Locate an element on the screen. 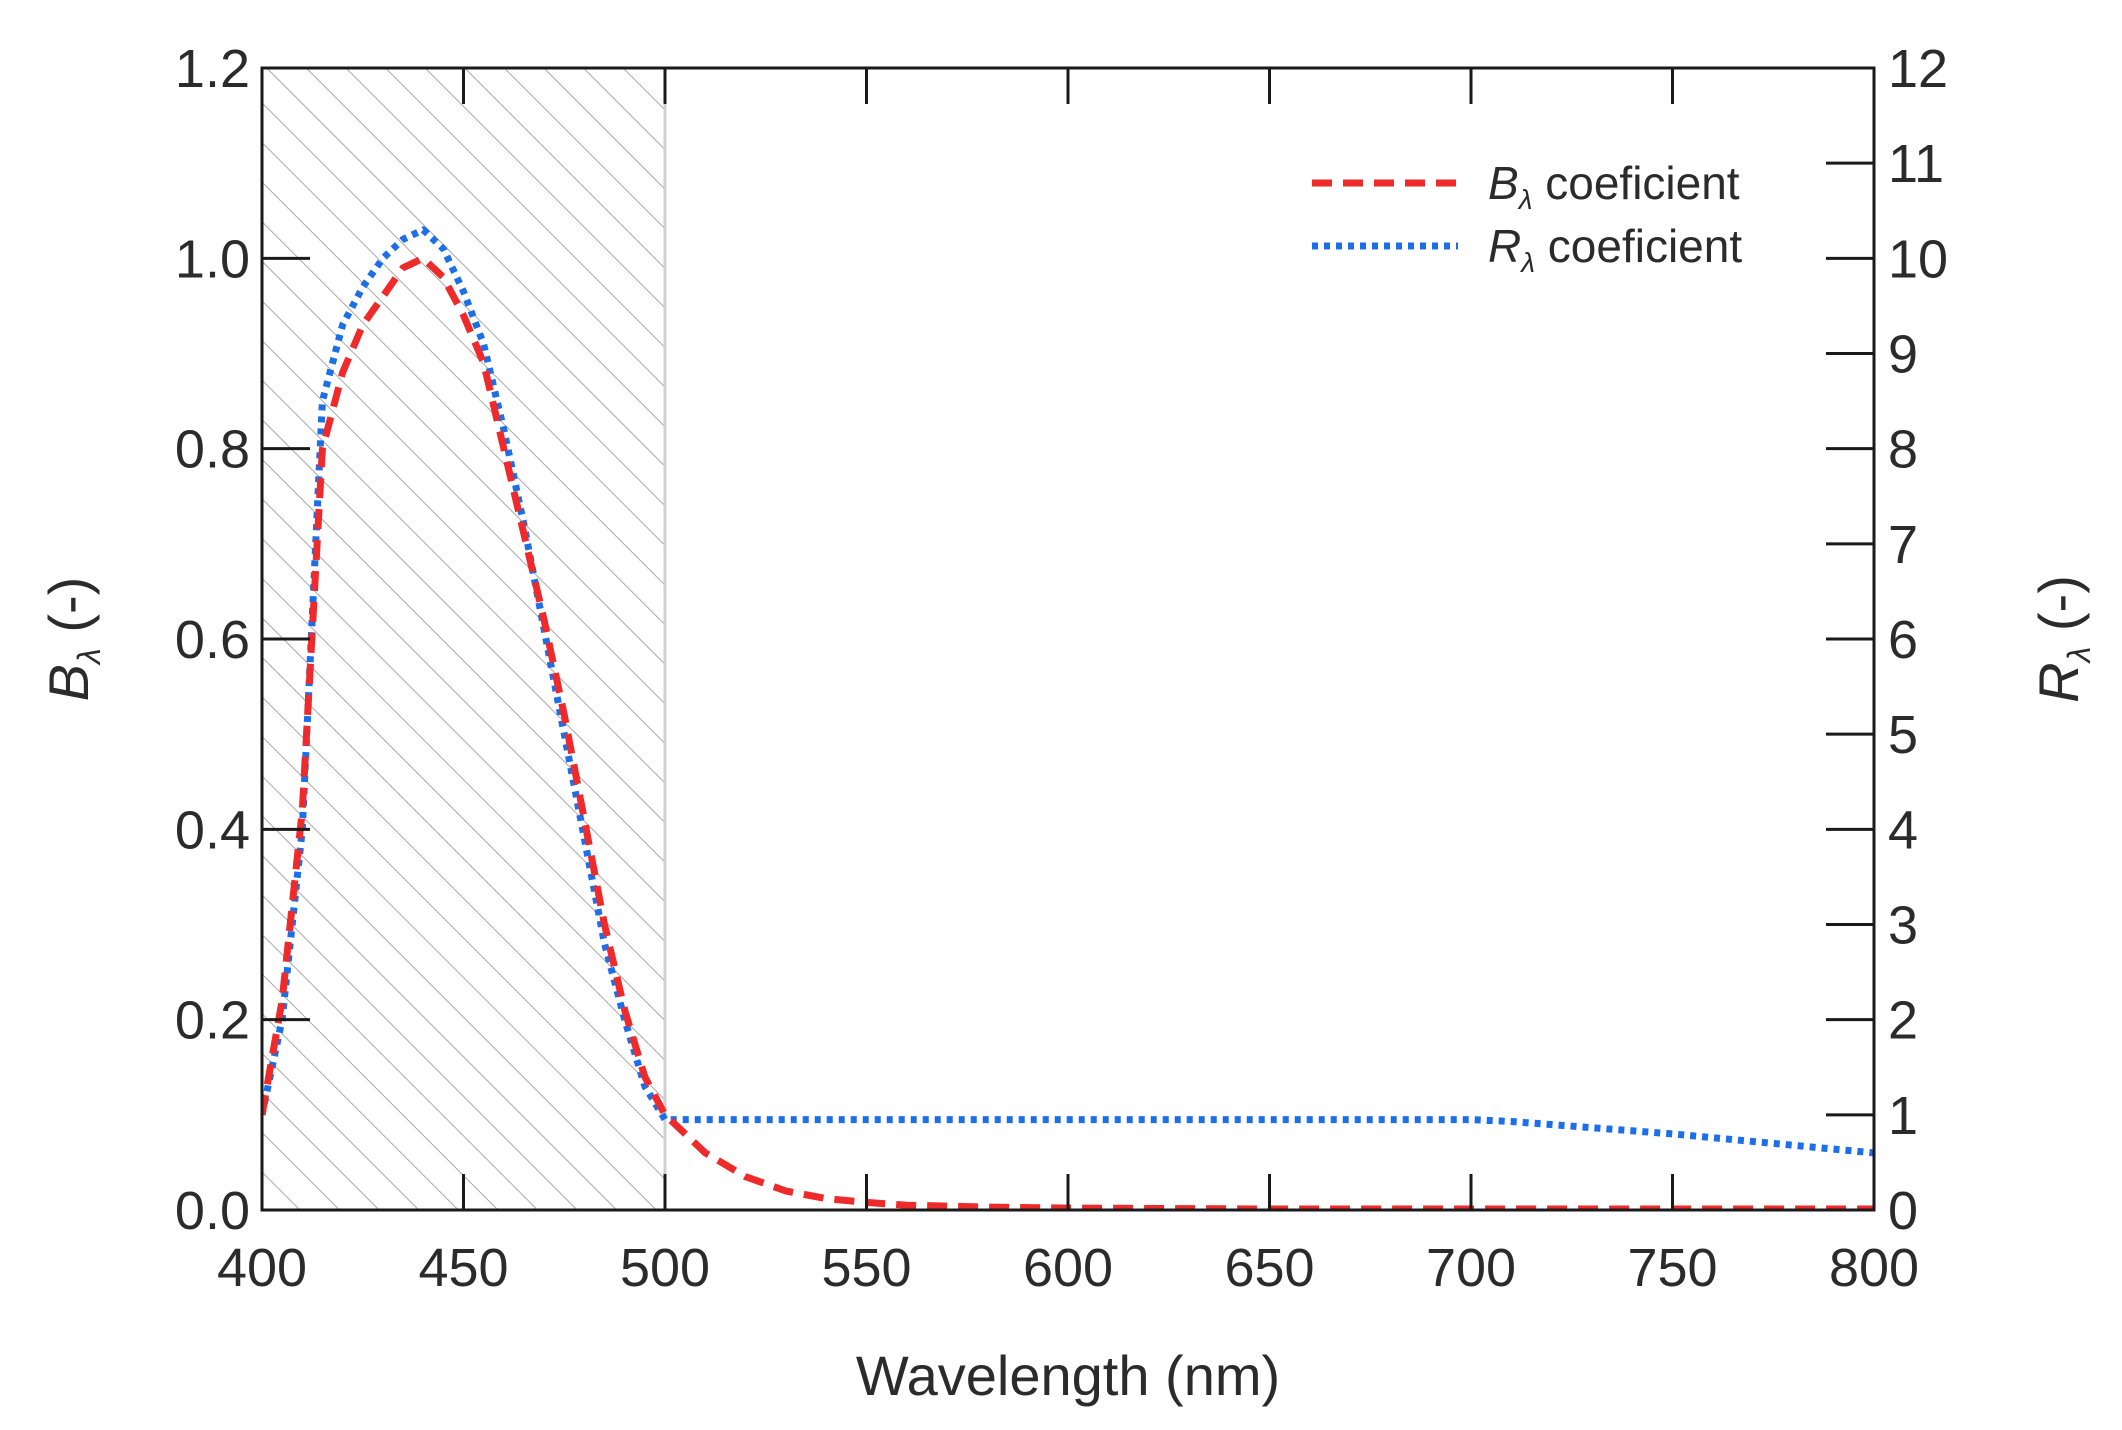 The image size is (2122, 1430). y-right-tick-label: 2 is located at coordinates (1903, 1021).